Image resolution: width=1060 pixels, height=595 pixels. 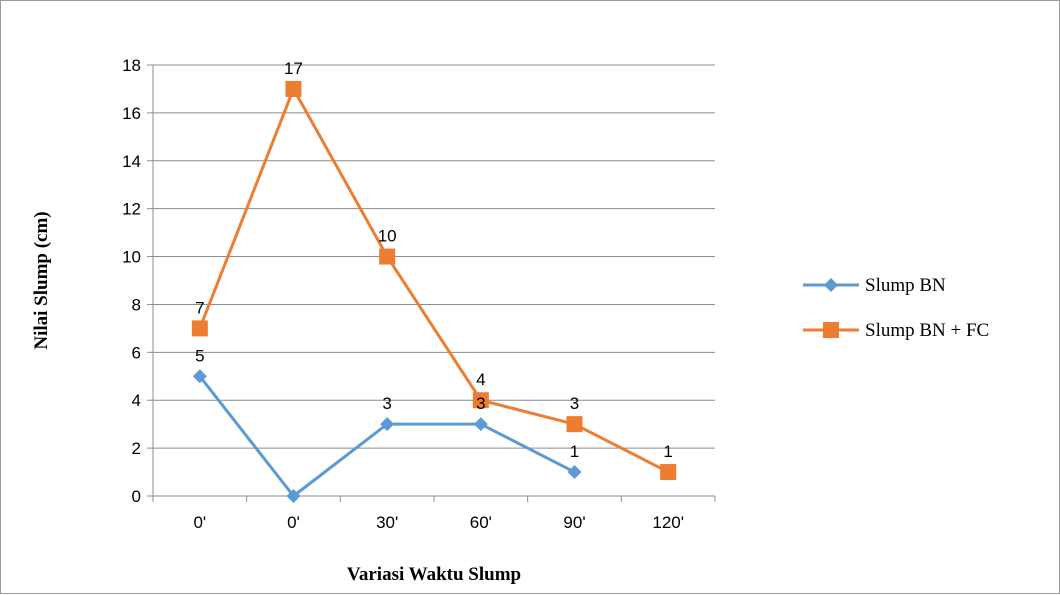 What do you see at coordinates (136, 400) in the screenshot?
I see `y-tick-label: 4` at bounding box center [136, 400].